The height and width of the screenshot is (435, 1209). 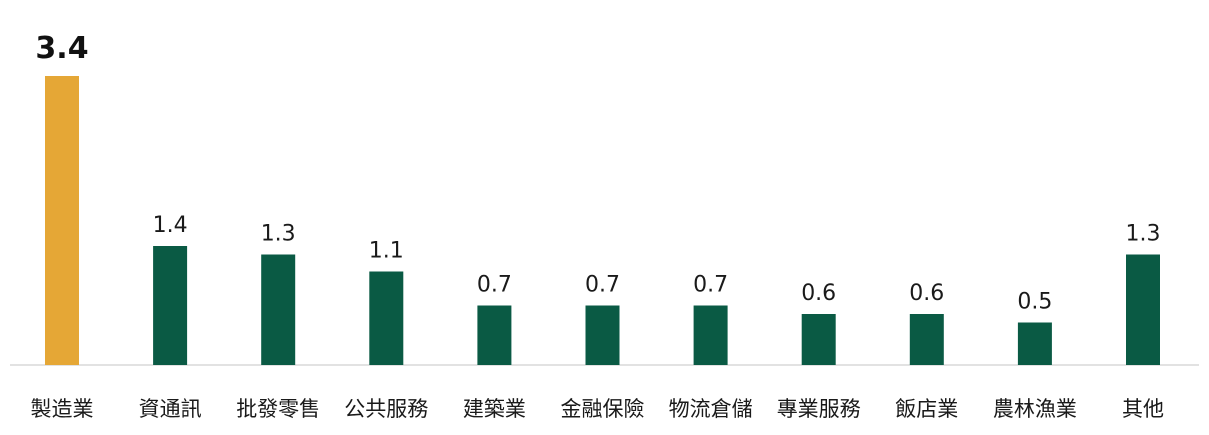 What do you see at coordinates (603, 409) in the screenshot?
I see `category-label-5: 金融保險` at bounding box center [603, 409].